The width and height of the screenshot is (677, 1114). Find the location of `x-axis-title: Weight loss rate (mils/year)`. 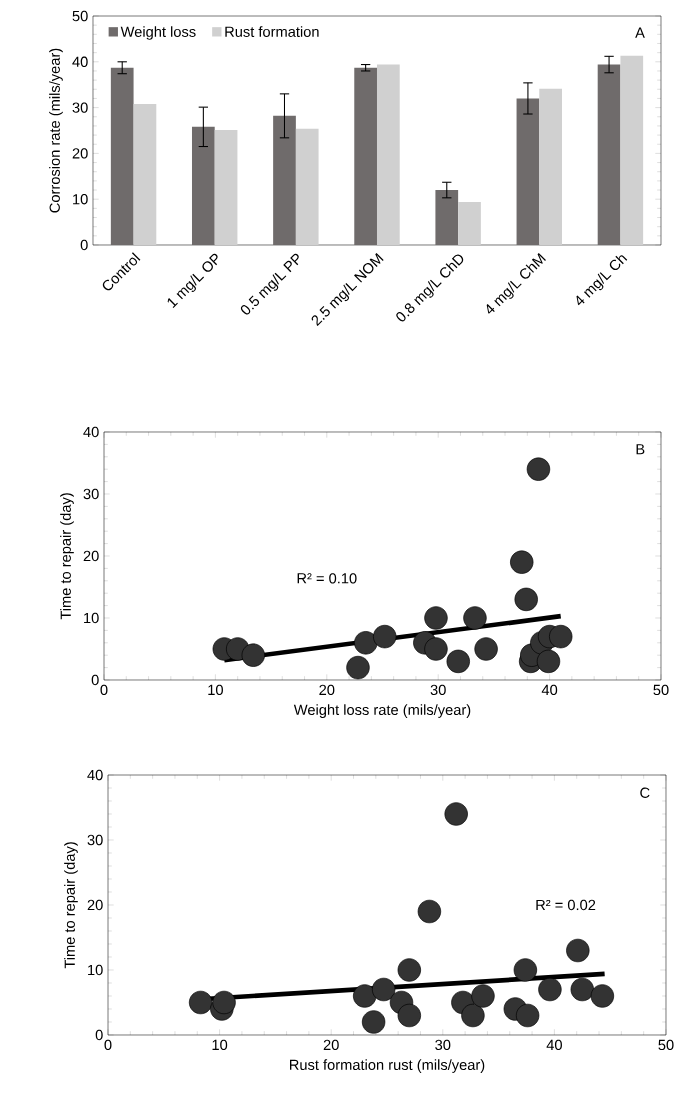

x-axis-title: Weight loss rate (mils/year) is located at coordinates (382, 711).